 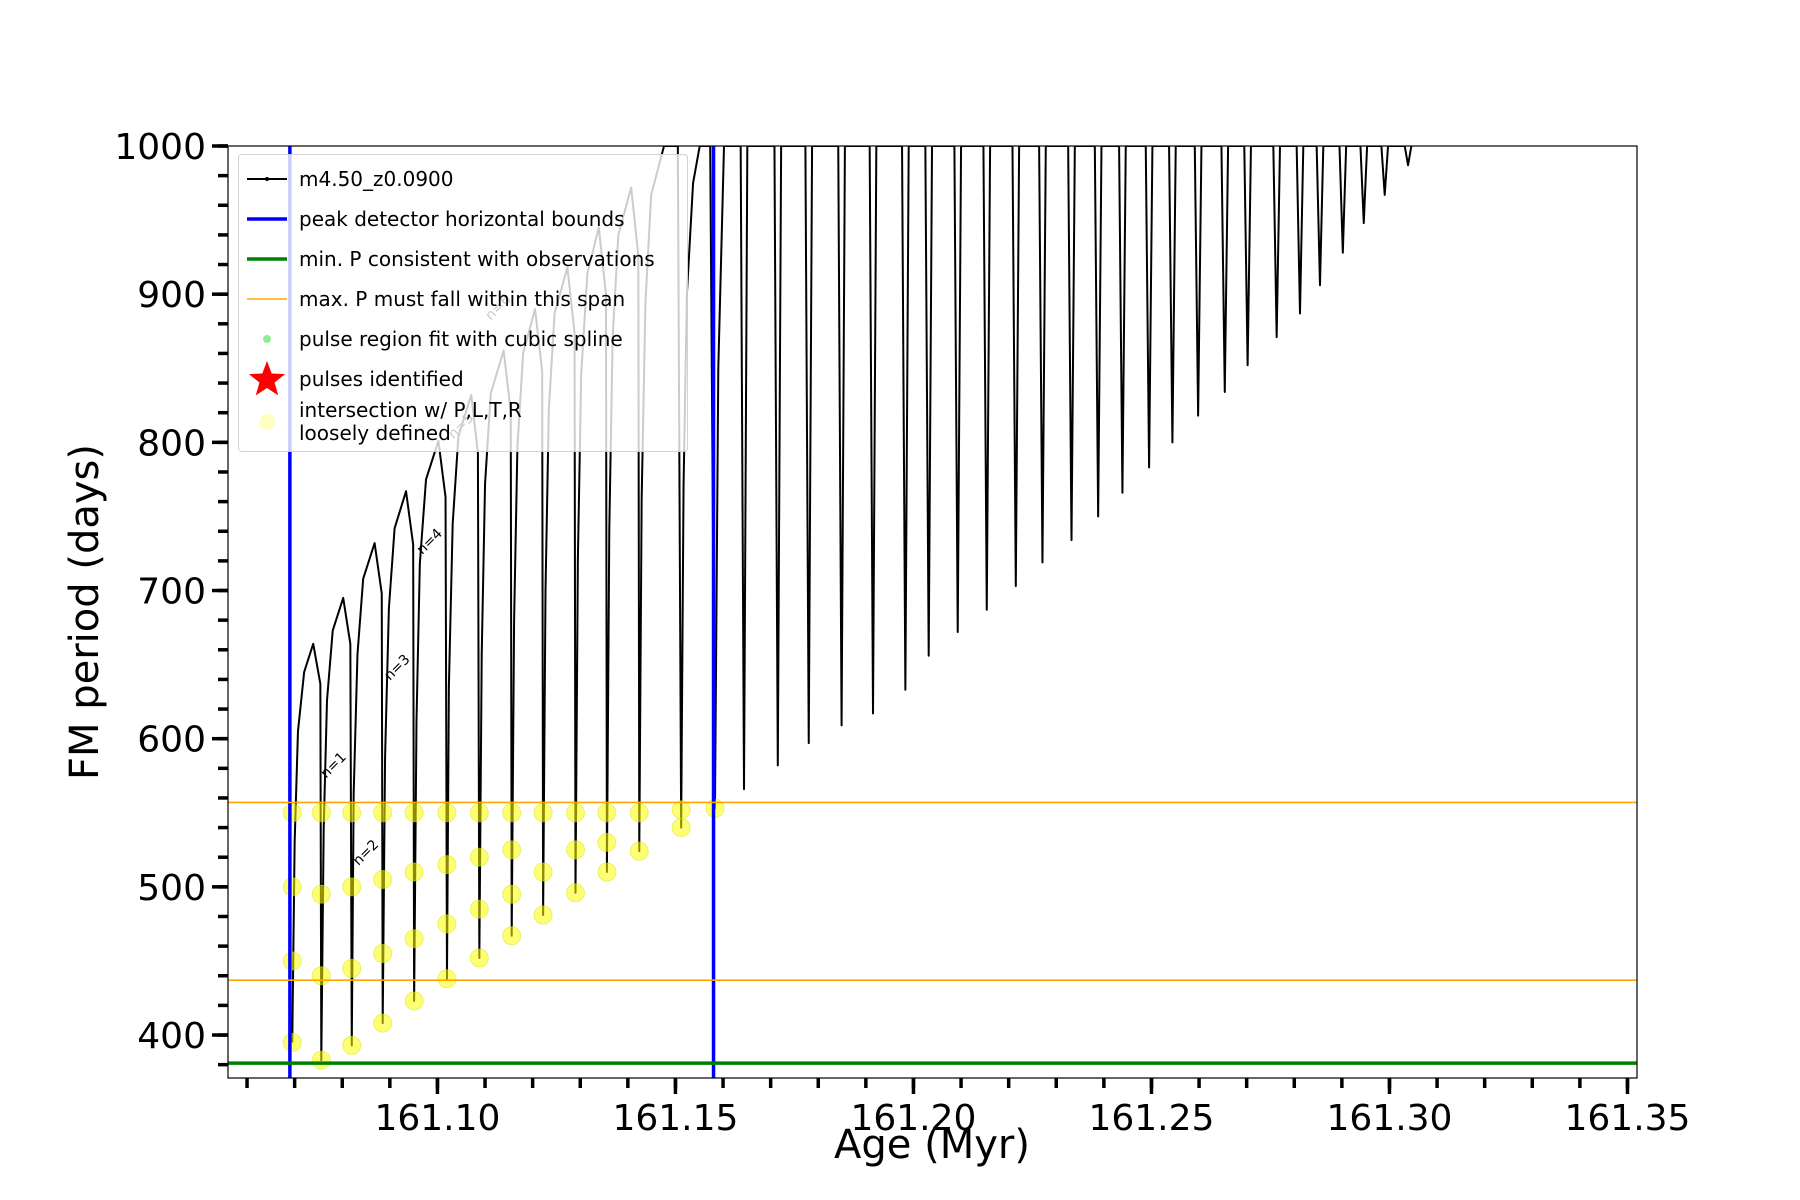 What do you see at coordinates (477, 258) in the screenshot?
I see `legend-label: min. P consistent with observations` at bounding box center [477, 258].